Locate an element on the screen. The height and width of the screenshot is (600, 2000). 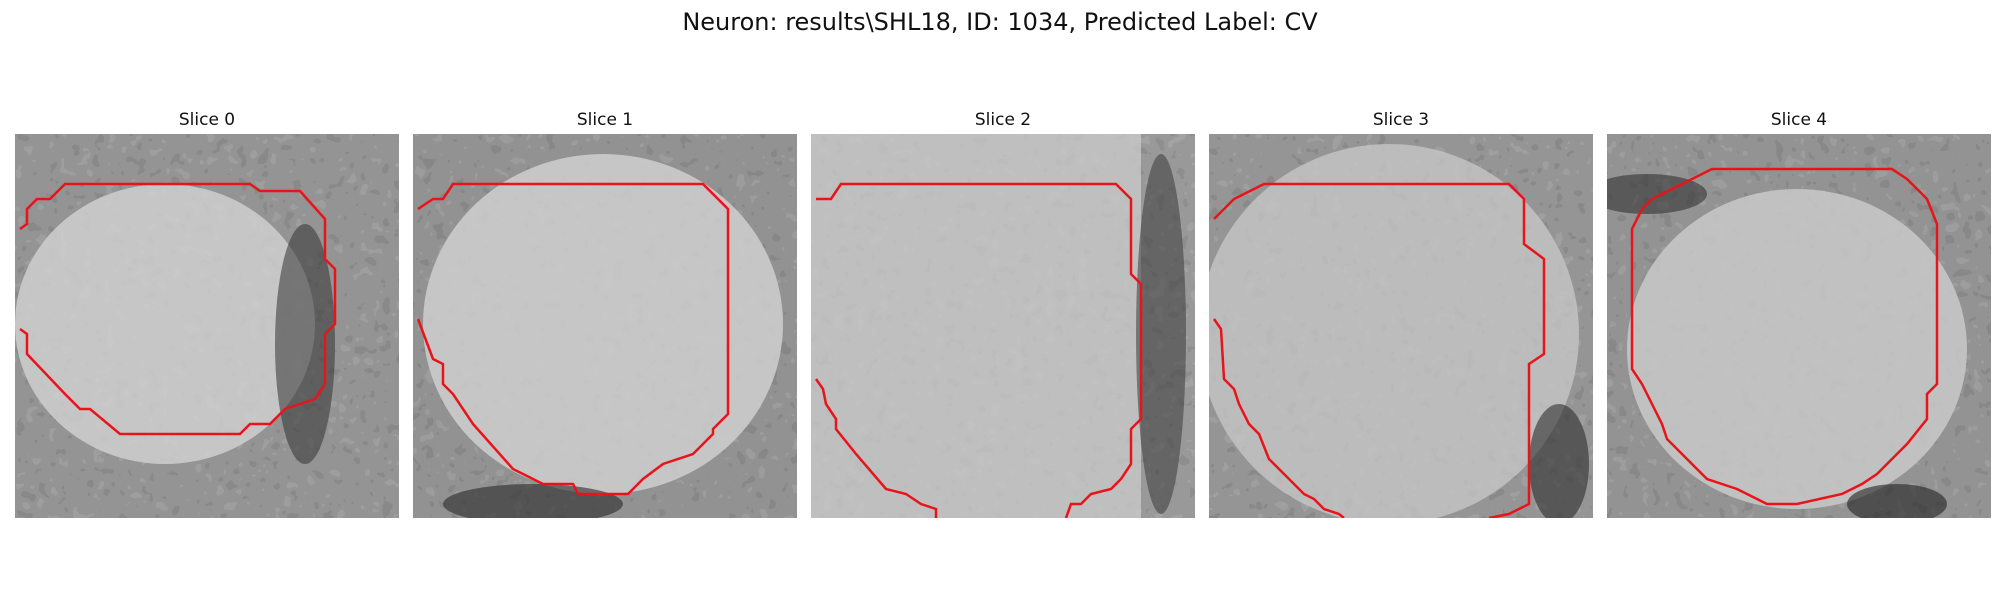
slice-panel-3: Slice 3 is located at coordinates (1401, 319).